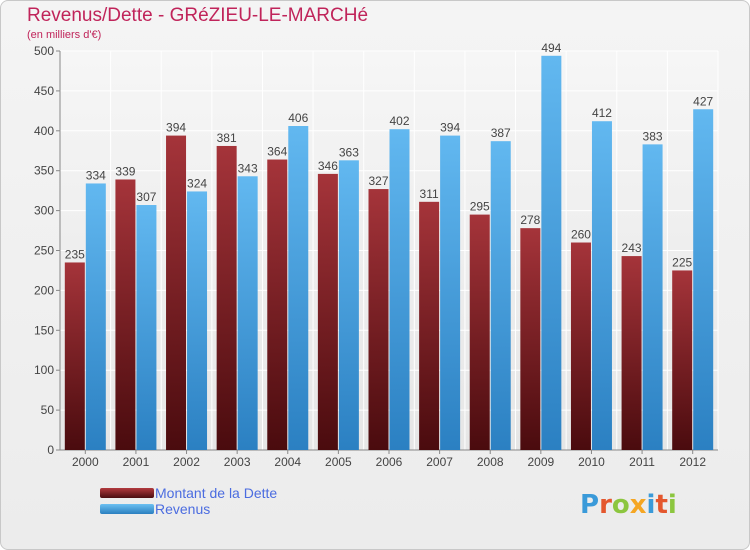 The height and width of the screenshot is (550, 750). What do you see at coordinates (186, 462) in the screenshot?
I see `x-tick-label-2002: 2002` at bounding box center [186, 462].